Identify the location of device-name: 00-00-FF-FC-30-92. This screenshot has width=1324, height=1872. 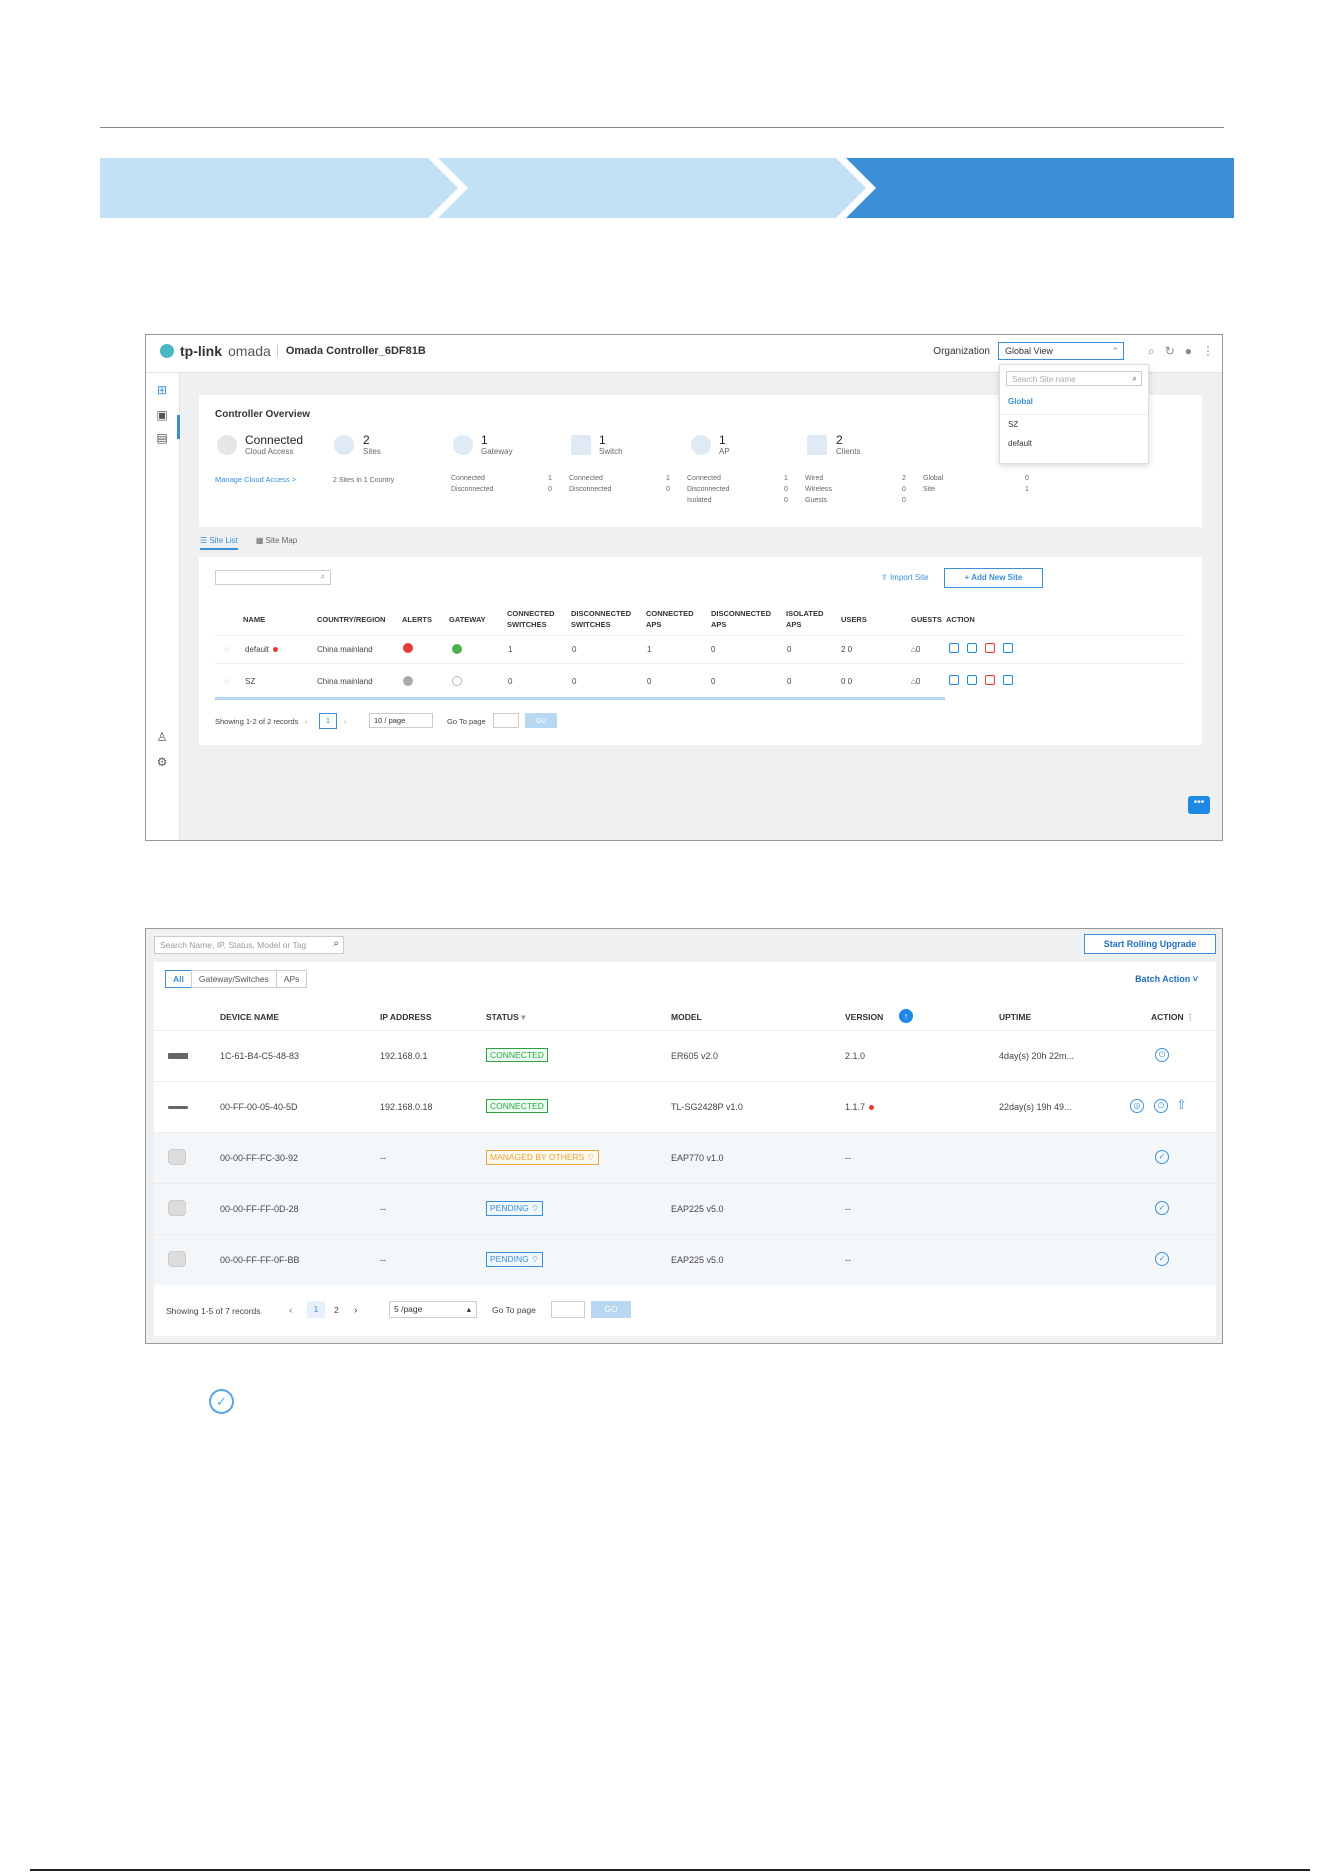
(259, 1158).